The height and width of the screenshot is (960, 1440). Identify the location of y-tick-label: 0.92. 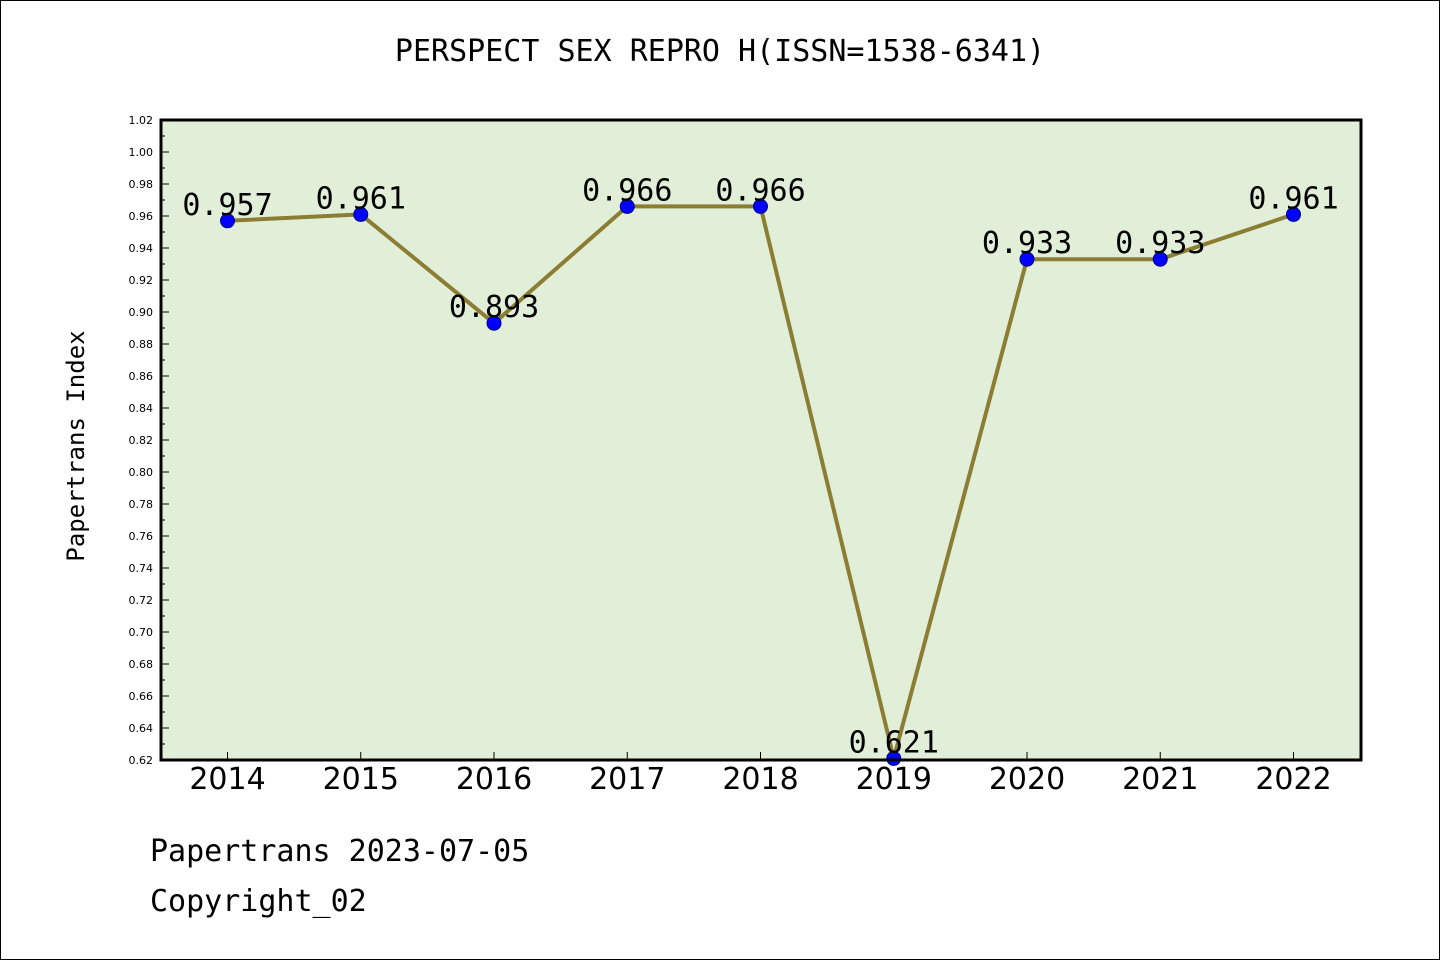
(141, 280).